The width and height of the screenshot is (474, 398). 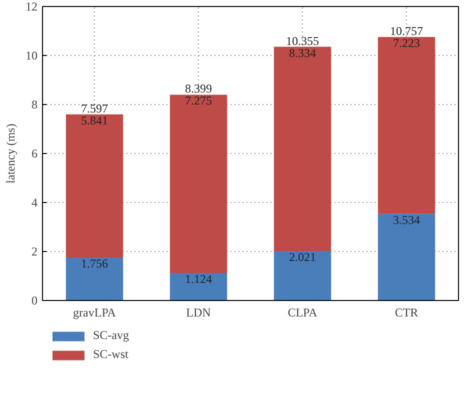 What do you see at coordinates (406, 313) in the screenshot?
I see `x-tick-label: CTR` at bounding box center [406, 313].